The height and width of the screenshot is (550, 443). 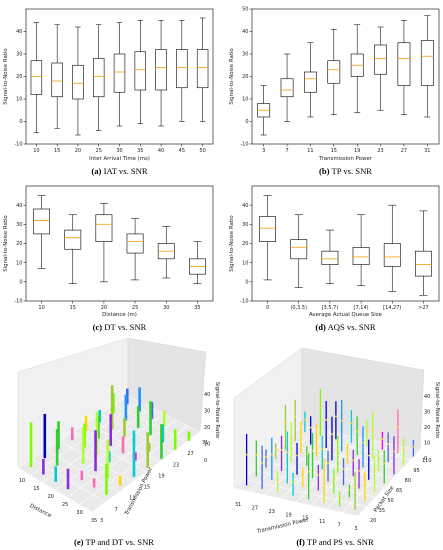 What do you see at coordinates (330, 257) in the screenshot?
I see `panel-d-box` at bounding box center [330, 257].